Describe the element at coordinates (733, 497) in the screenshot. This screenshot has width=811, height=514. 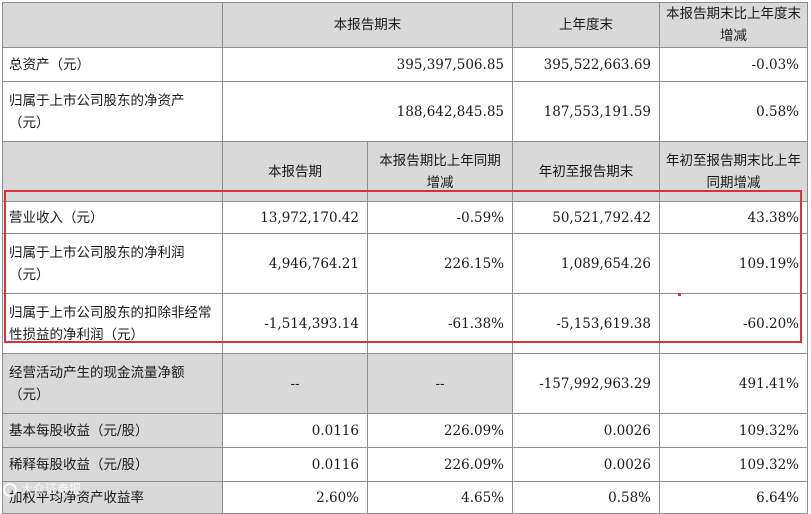
I see `cell-value: 6.64%` at that location.